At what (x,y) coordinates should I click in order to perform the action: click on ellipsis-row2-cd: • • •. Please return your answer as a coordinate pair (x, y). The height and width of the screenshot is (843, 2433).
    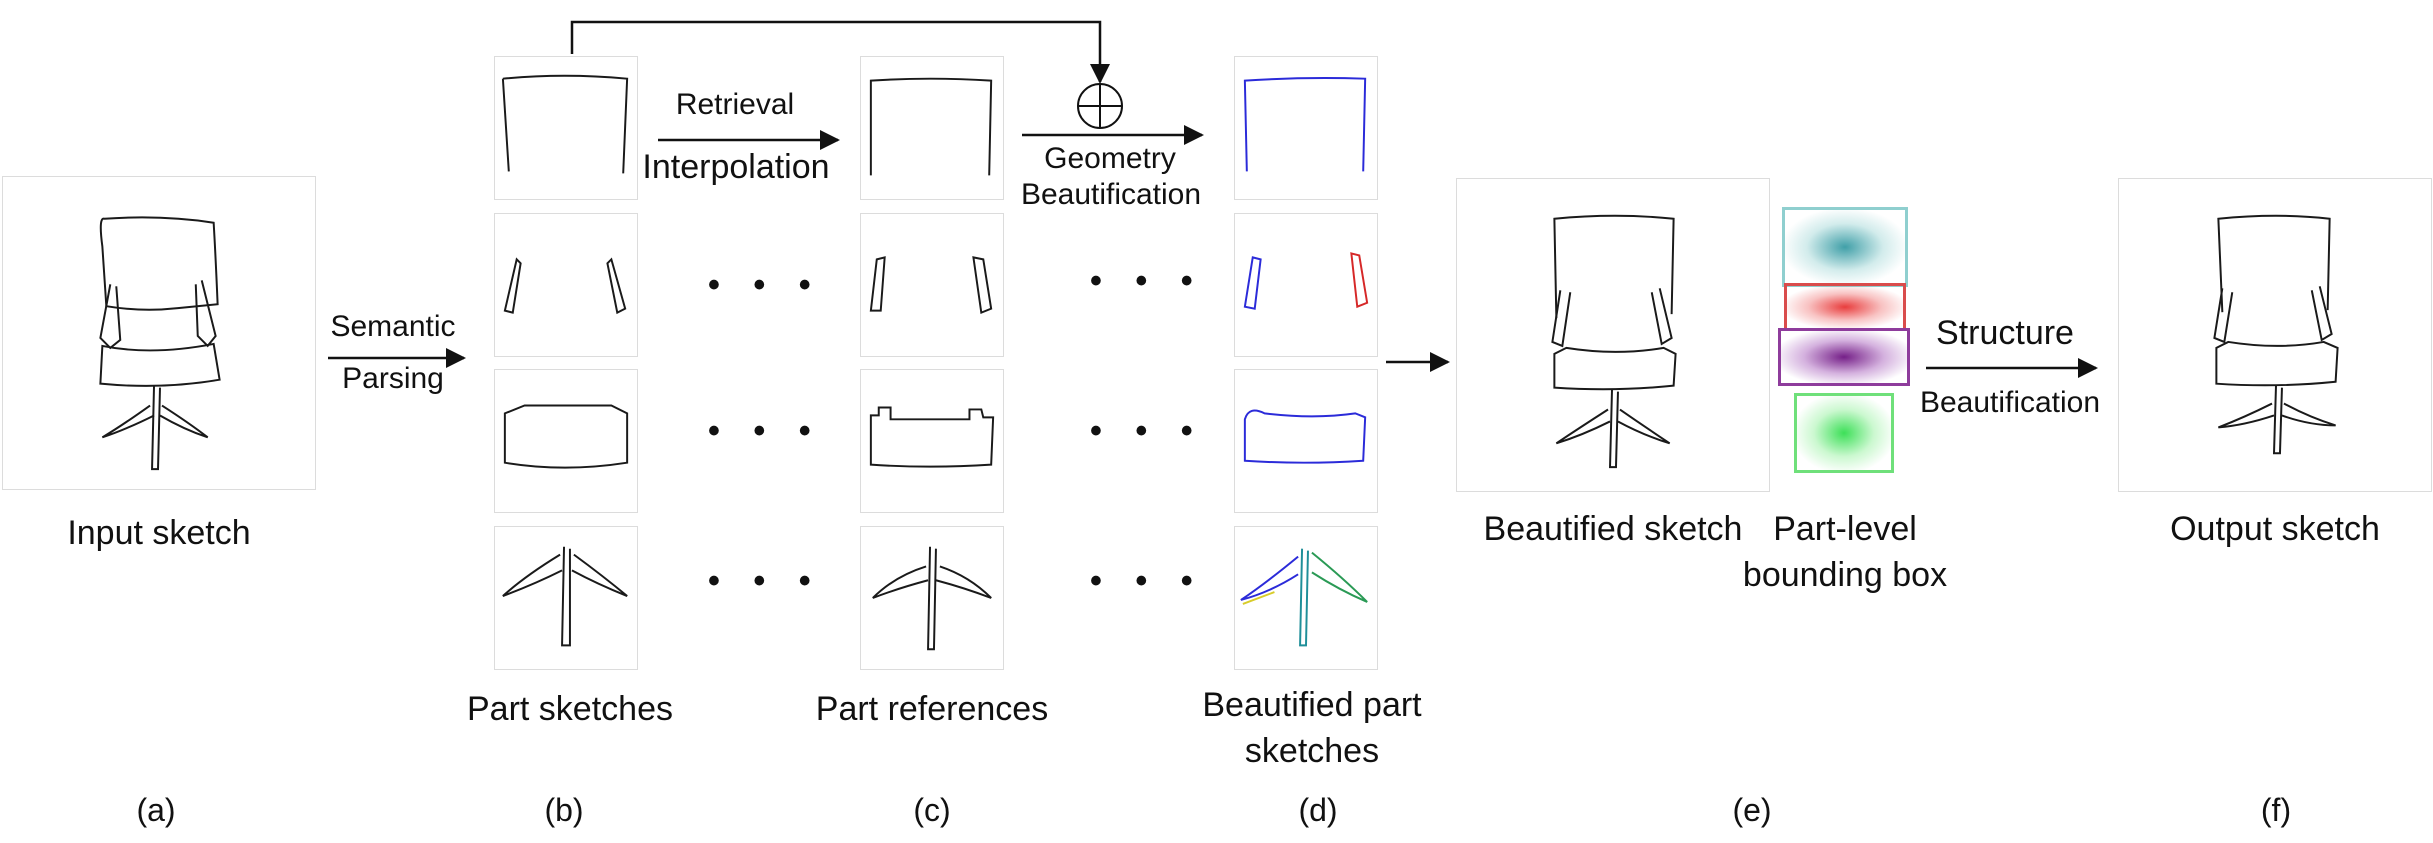
    Looking at the image, I should click on (1147, 281).